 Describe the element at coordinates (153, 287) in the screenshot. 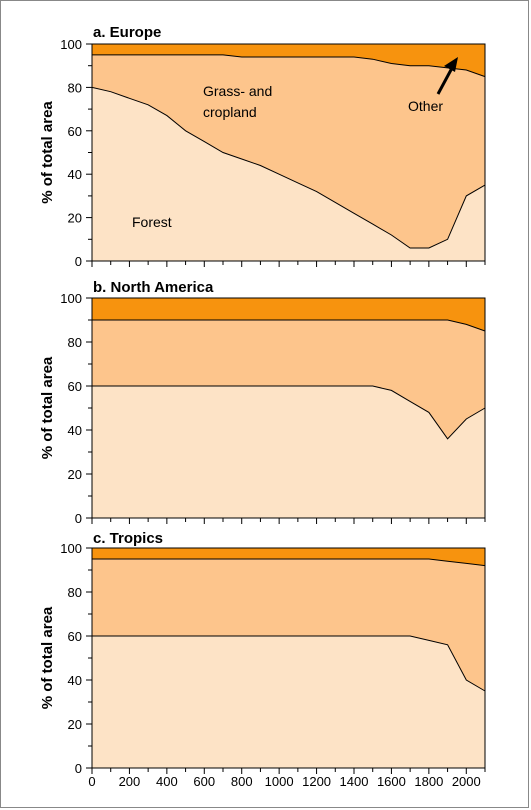

I see `panel-title: b. North America` at that location.